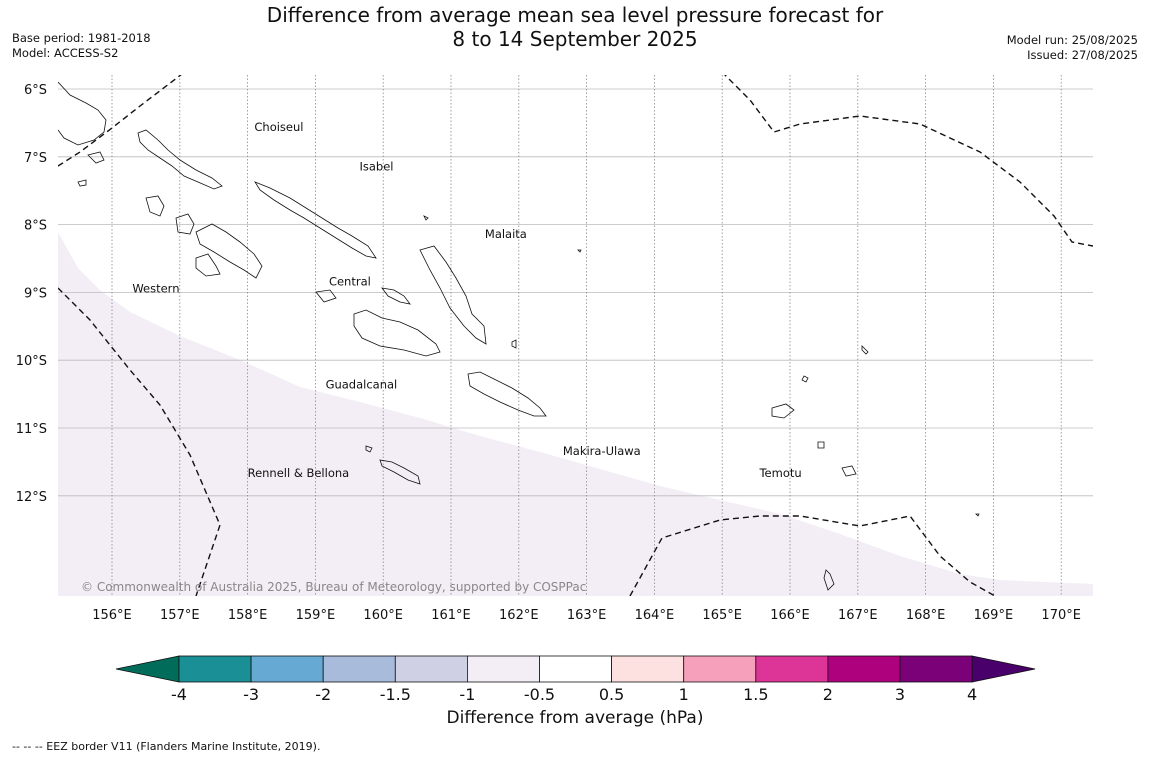 This screenshot has width=1150, height=758. I want to click on lon-tick-label: 163°E, so click(587, 615).